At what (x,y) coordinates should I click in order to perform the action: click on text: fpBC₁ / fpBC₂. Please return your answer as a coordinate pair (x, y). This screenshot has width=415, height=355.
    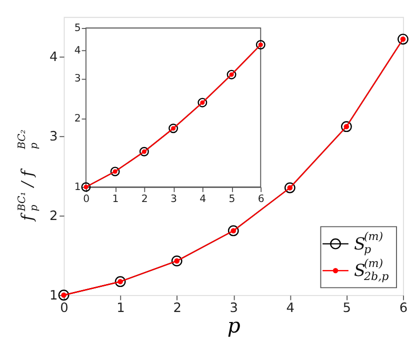
    Looking at the image, I should click on (28, 175).